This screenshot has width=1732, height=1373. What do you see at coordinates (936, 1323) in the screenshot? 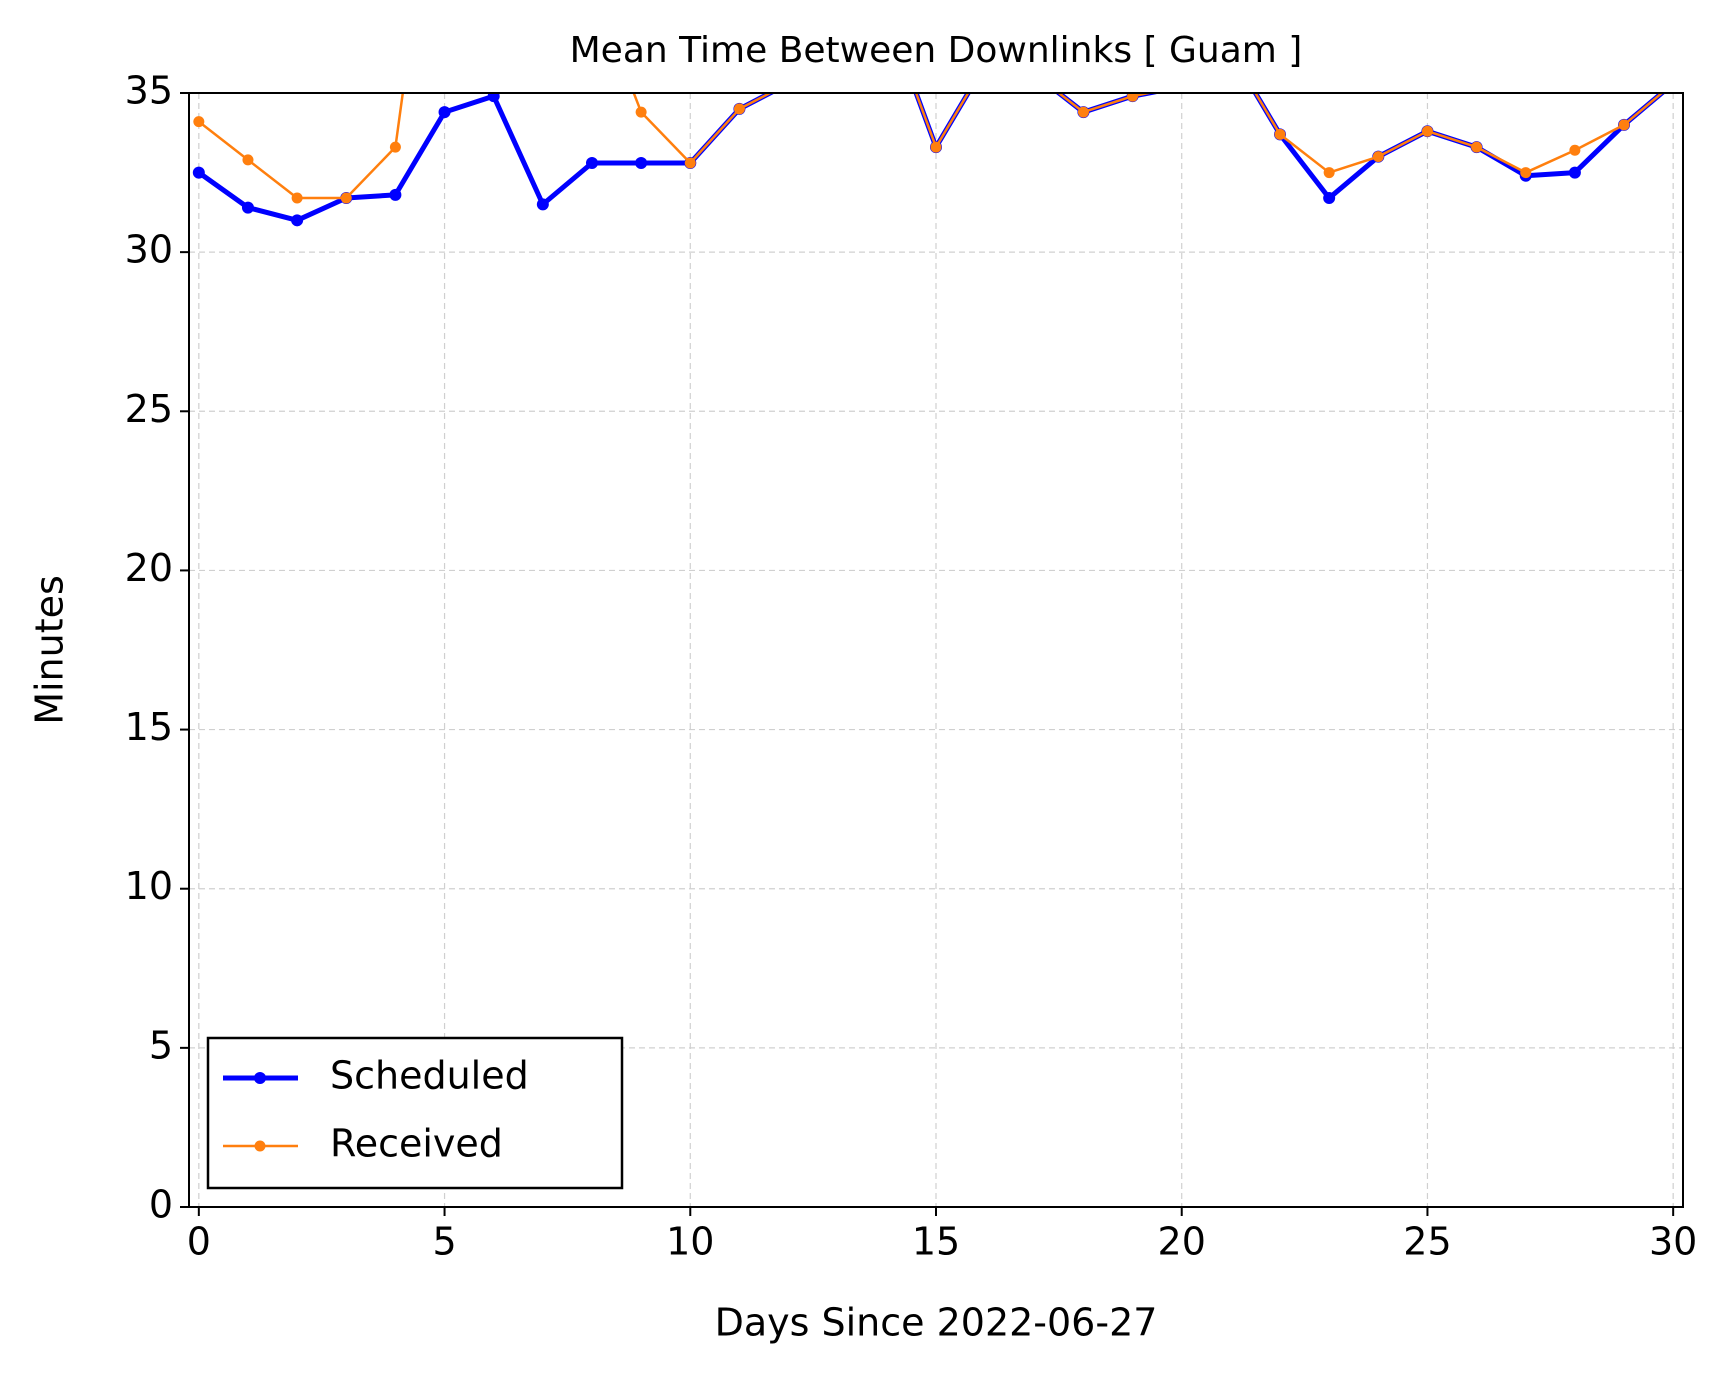
I see `x-axis-label: Days Since 2022-06-27` at bounding box center [936, 1323].